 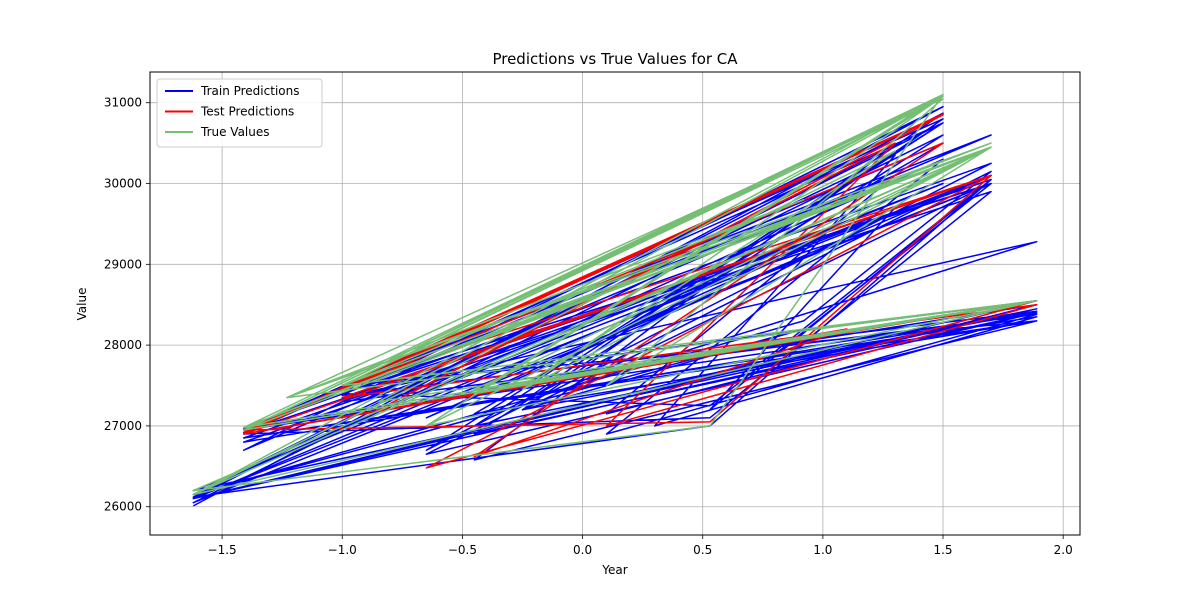 What do you see at coordinates (615, 59) in the screenshot?
I see `chart-title: Predictions vs True Values for CA` at bounding box center [615, 59].